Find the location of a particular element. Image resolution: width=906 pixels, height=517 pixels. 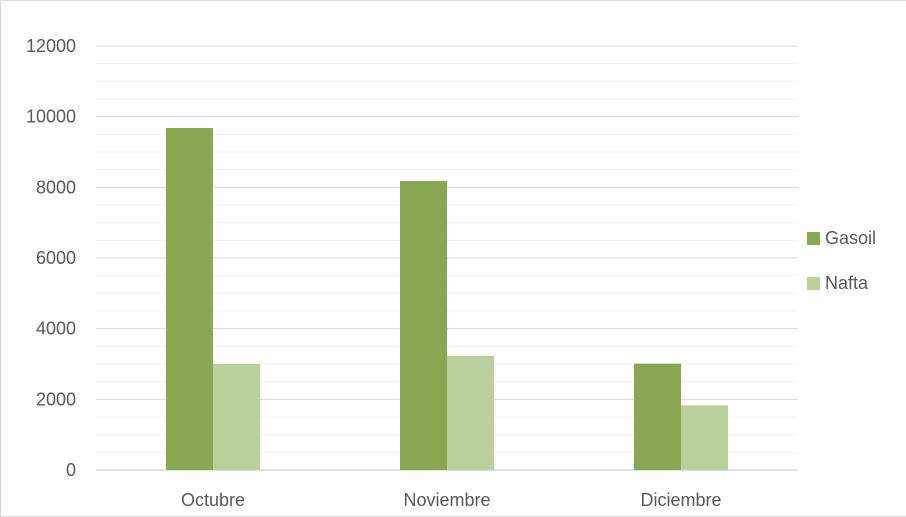

y-axis-ticks: 0 2000 4000 6000 8000 10000 12000 is located at coordinates (51, 258).